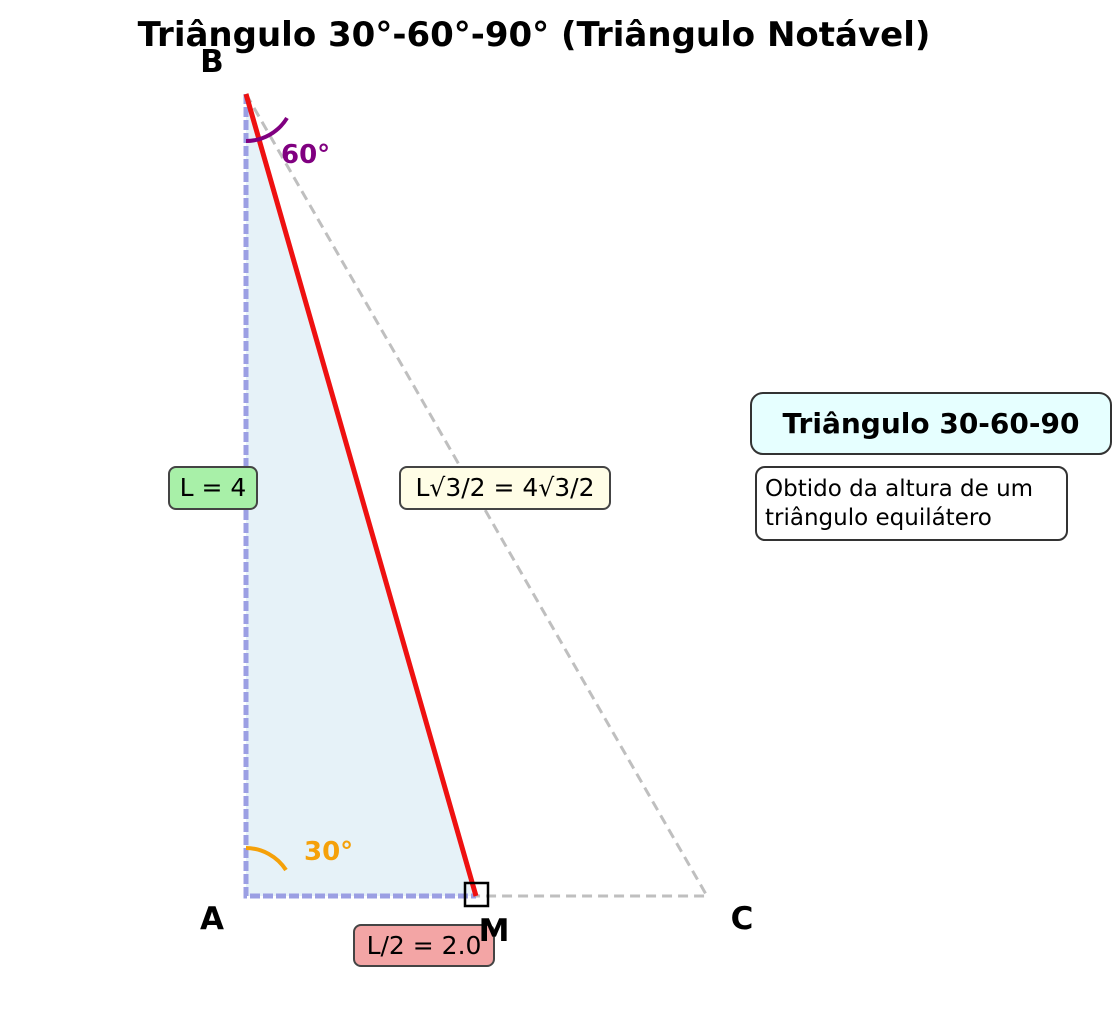  Describe the element at coordinates (328, 852) in the screenshot. I see `angle-30-label: 30°` at that location.